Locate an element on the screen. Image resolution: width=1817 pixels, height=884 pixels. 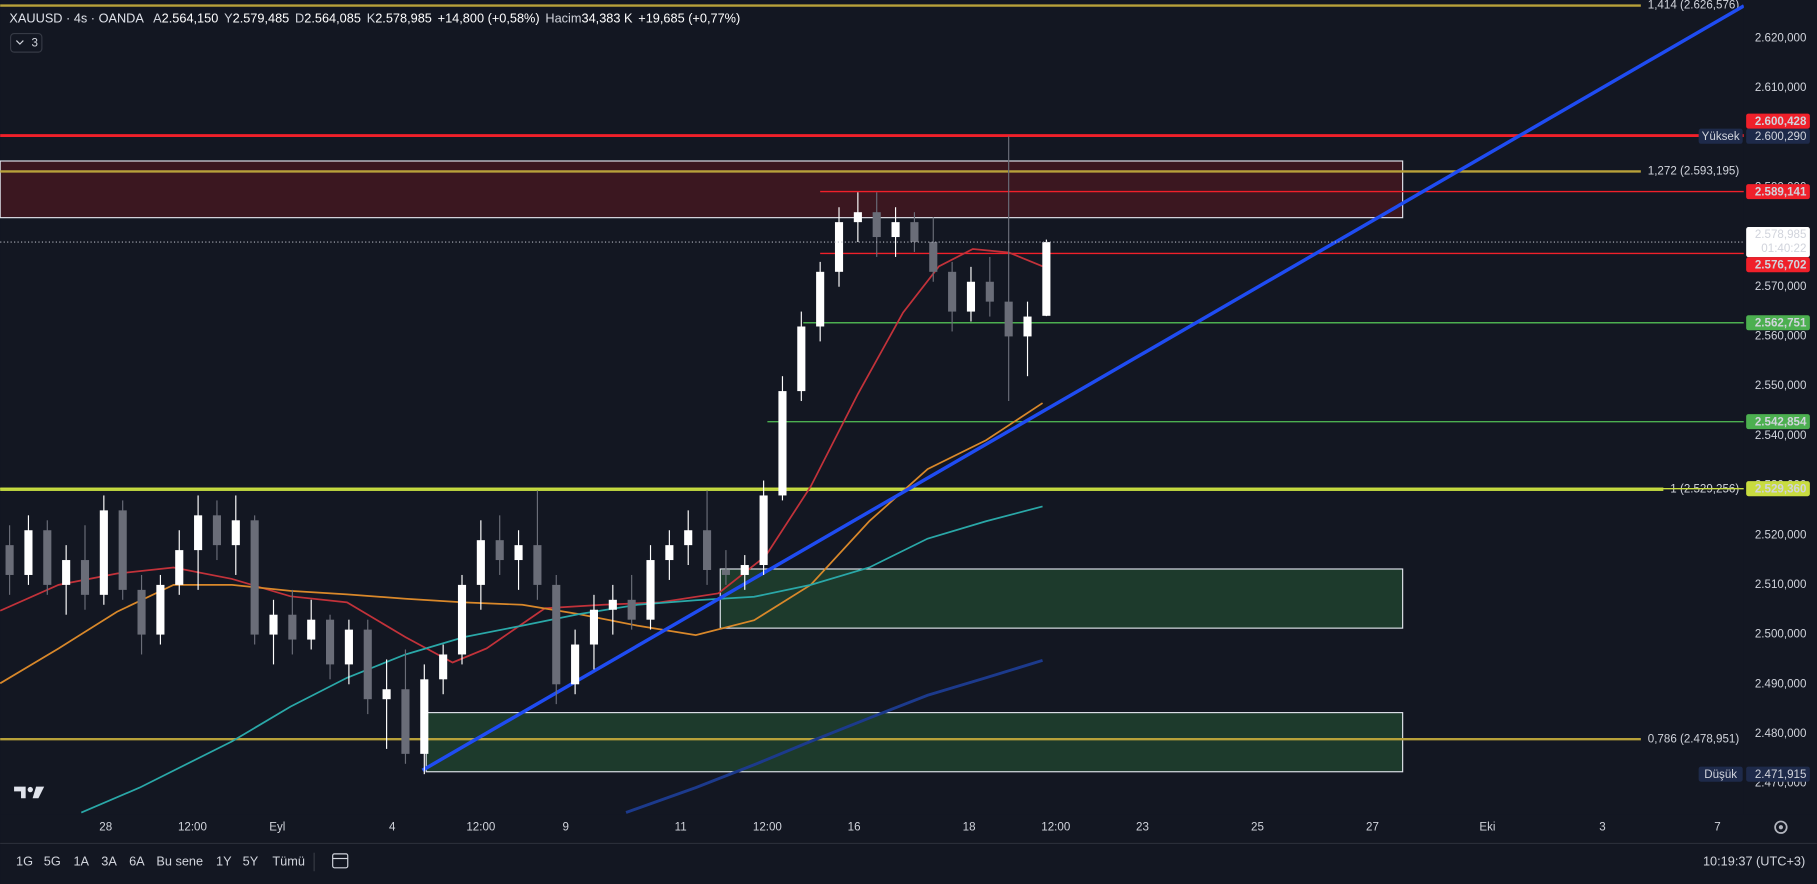
x-tick-label: 18 is located at coordinates (969, 827).